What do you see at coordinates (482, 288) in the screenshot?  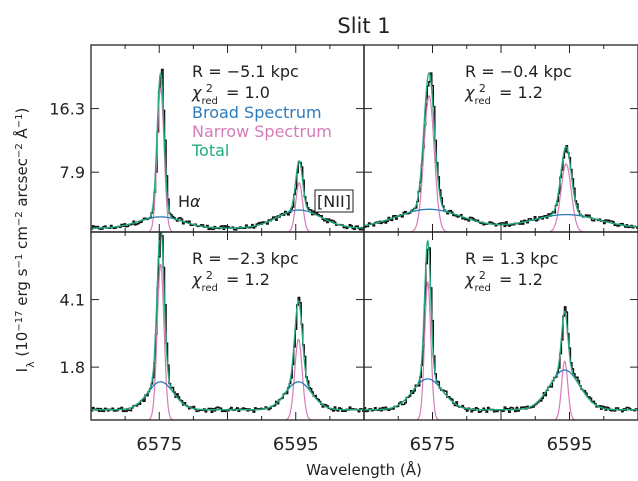 I see `chi-subscript-br: red` at bounding box center [482, 288].